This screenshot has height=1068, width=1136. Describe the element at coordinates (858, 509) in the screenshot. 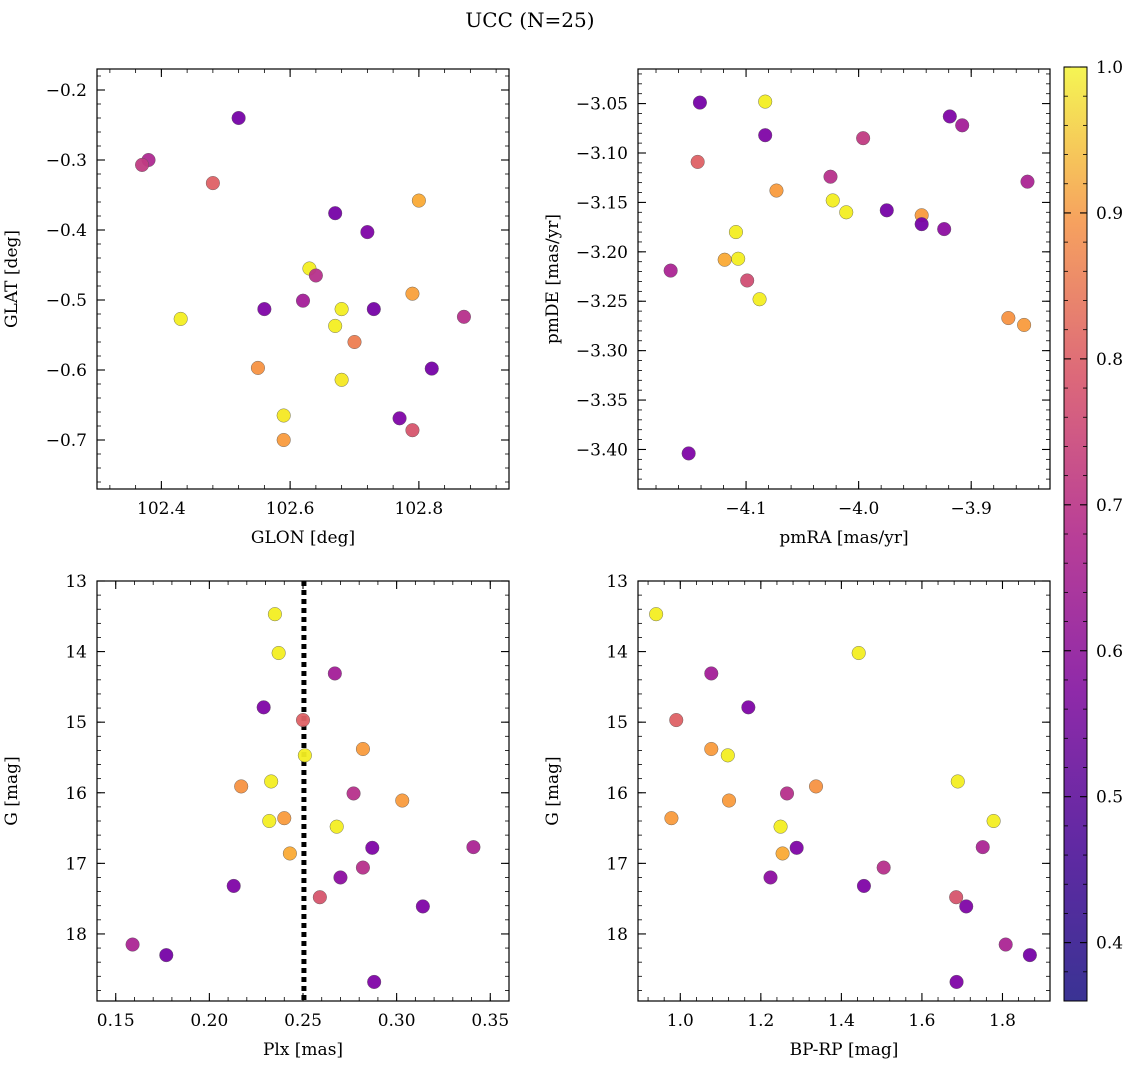

I see `x-tick-label: −4.0` at that location.